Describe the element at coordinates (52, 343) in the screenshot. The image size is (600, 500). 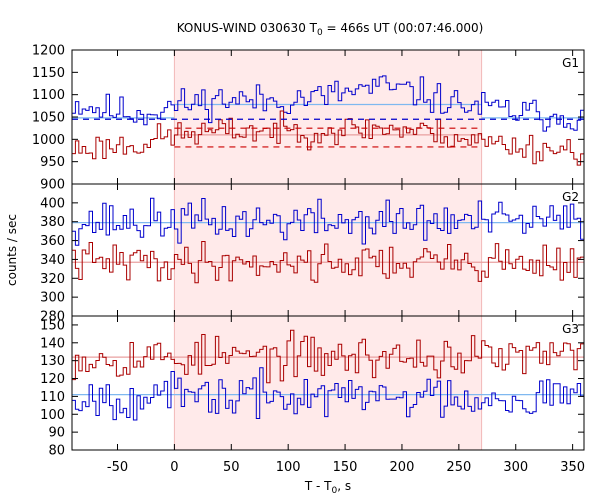
I see `y-tick-label: 140` at that location.